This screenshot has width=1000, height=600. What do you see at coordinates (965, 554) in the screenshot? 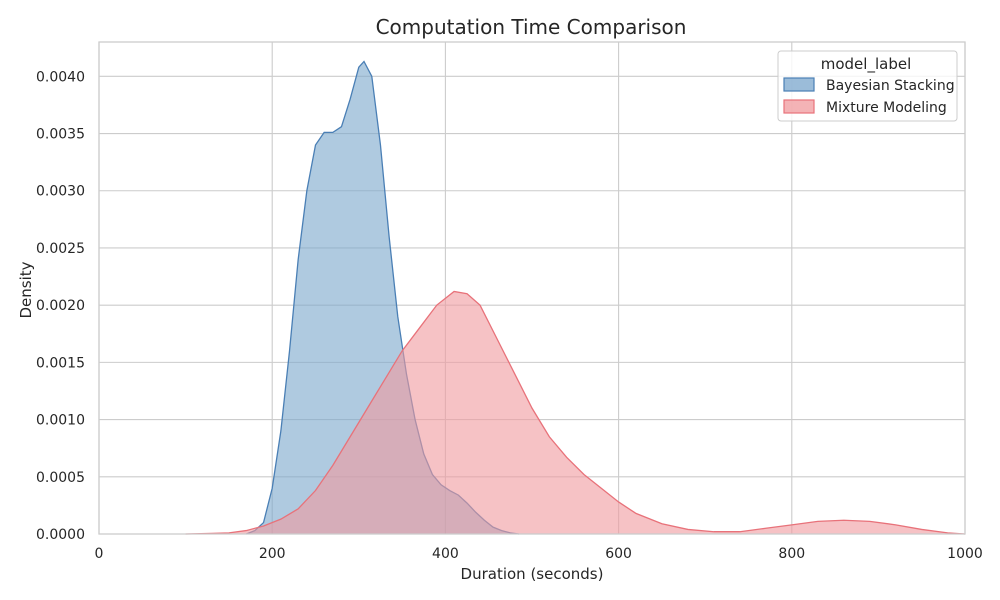
I see `x-tick-label: 1000` at bounding box center [965, 554].